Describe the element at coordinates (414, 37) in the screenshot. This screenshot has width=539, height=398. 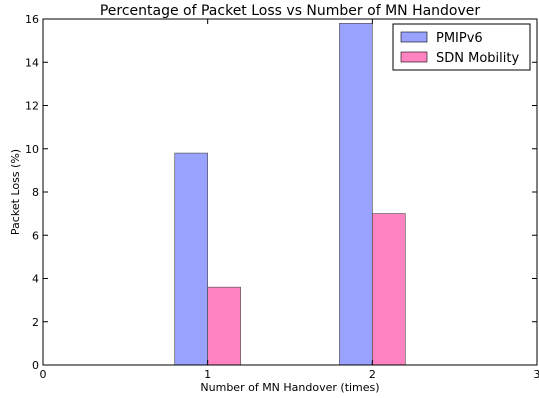
I see `legend-swatch-pmipv6` at that location.